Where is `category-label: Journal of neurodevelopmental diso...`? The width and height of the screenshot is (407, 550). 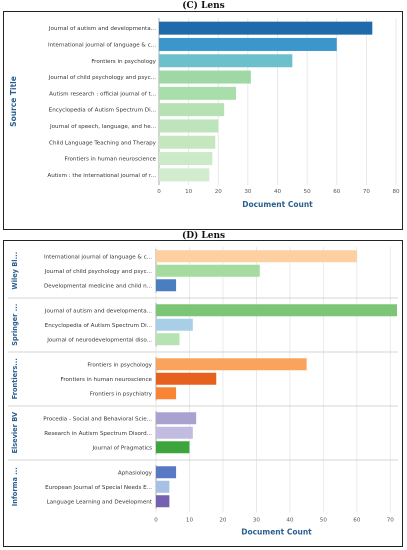
category-label: Journal of neurodevelopmental diso... is located at coordinates (99, 340).